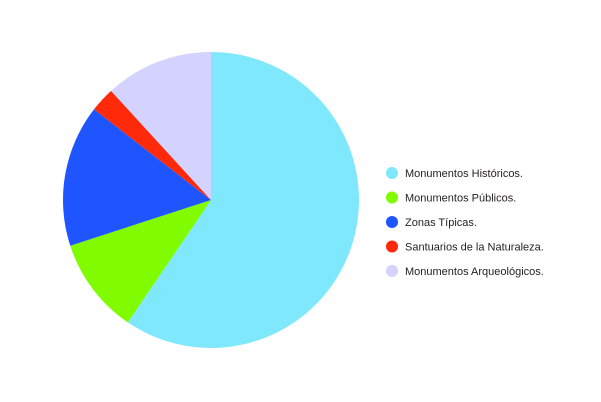 The height and width of the screenshot is (402, 601). Describe the element at coordinates (474, 248) in the screenshot. I see `legend-label-4: Santuarios de la Naturaleza.` at that location.